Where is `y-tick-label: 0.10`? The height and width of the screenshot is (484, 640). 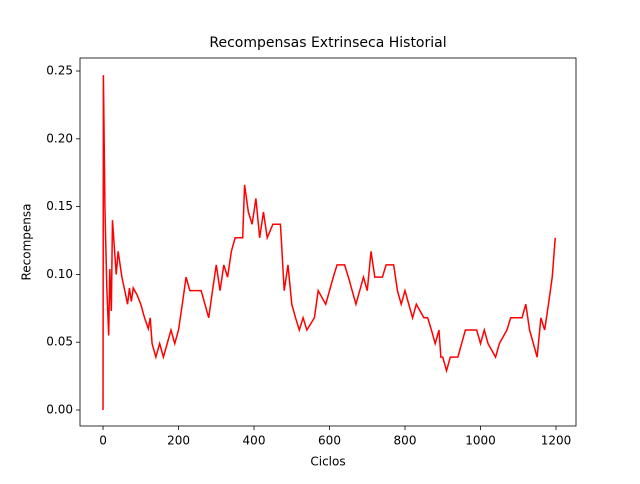 y-tick-label: 0.10 is located at coordinates (59, 274).